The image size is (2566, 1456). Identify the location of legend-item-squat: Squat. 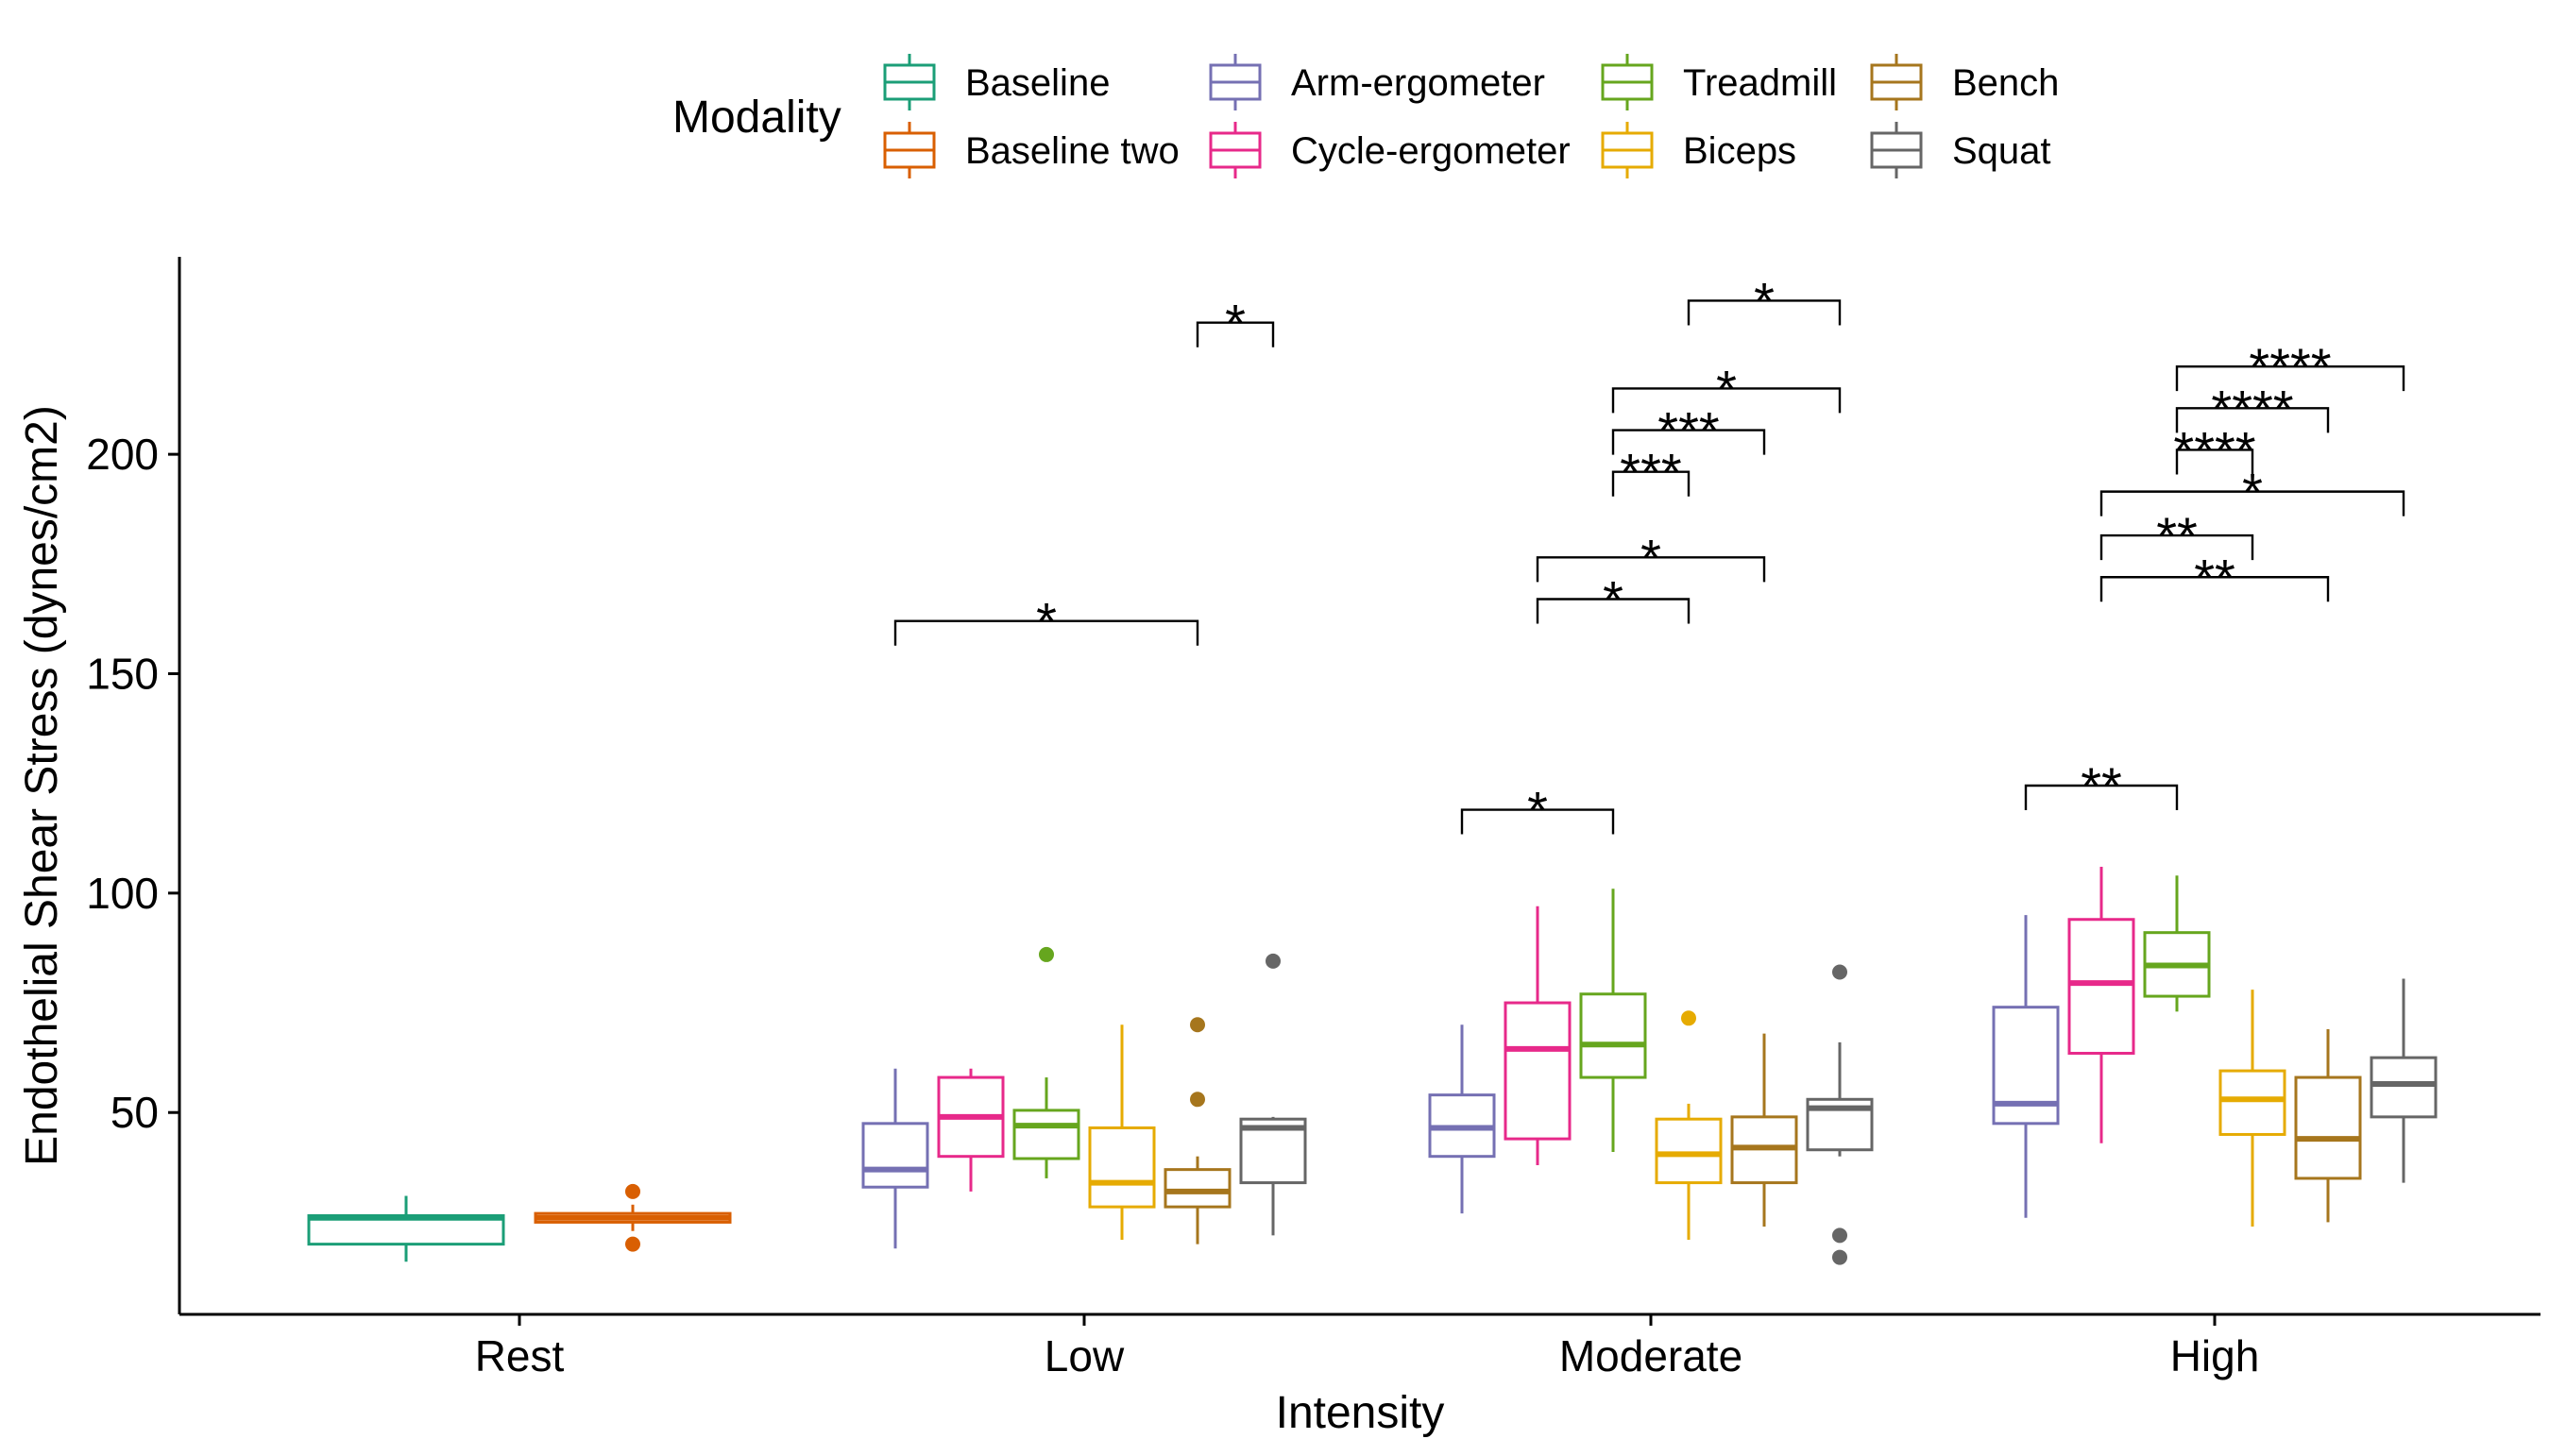
(1960, 150).